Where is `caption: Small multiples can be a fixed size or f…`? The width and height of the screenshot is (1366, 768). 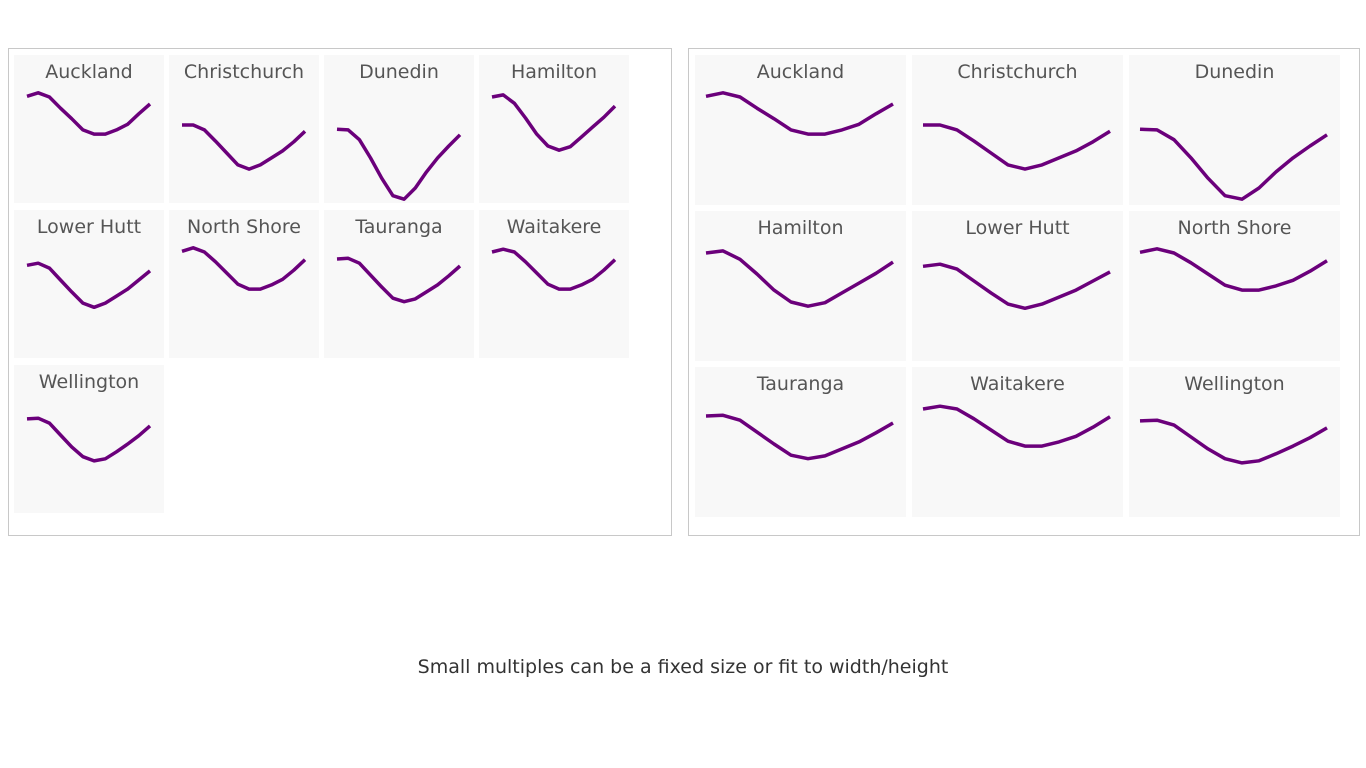 caption: Small multiples can be a fixed size or f… is located at coordinates (683, 667).